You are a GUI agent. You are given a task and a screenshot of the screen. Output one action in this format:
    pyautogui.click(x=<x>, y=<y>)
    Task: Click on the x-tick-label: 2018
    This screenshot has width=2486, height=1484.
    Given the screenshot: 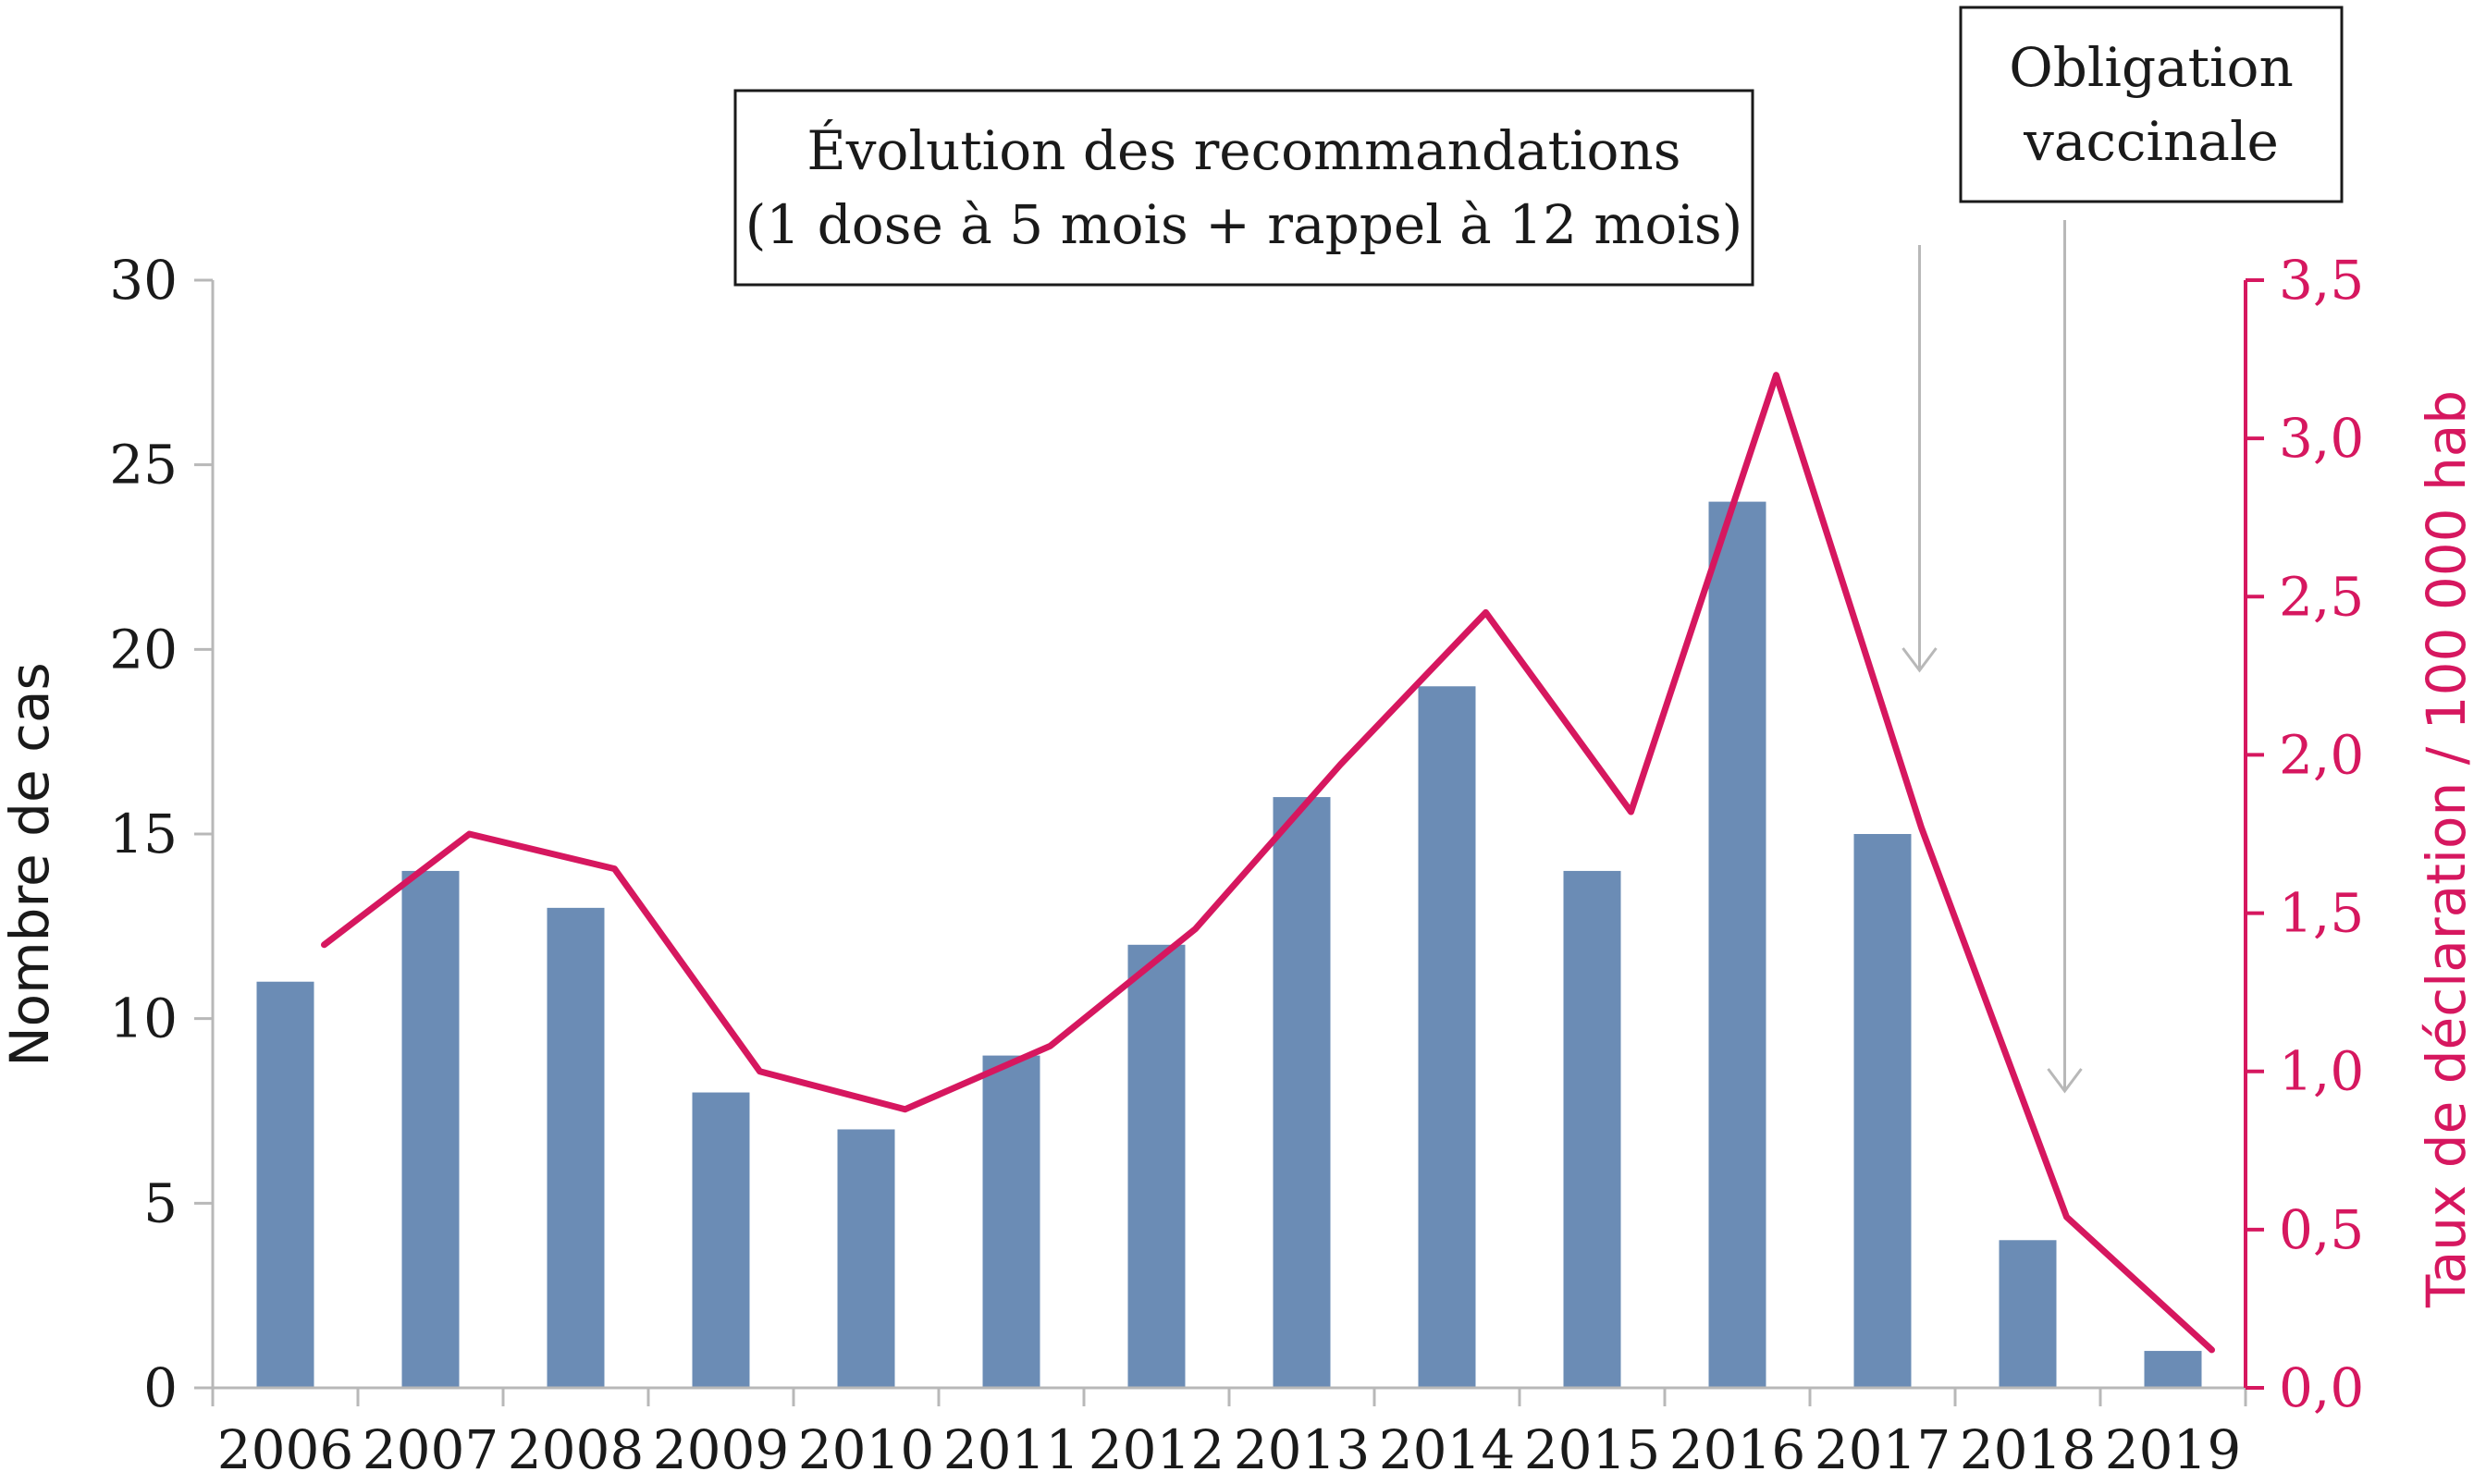 What is the action you would take?
    pyautogui.click(x=2028, y=1449)
    